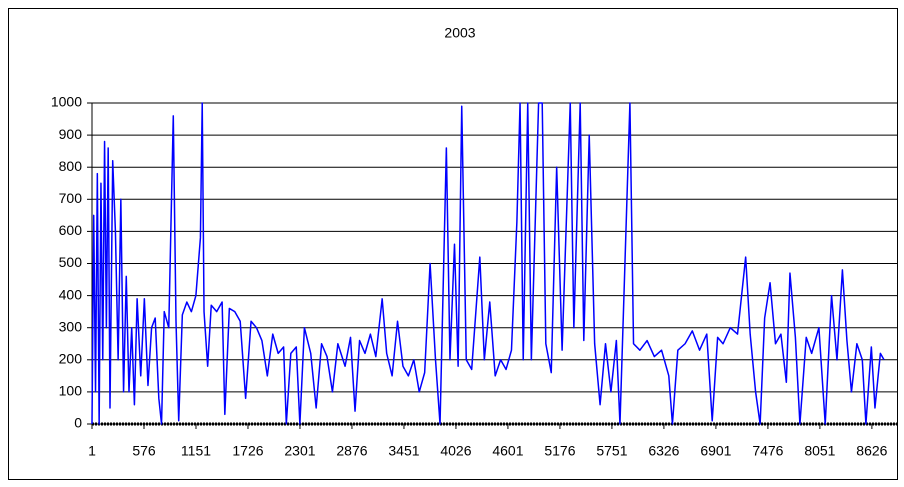  Describe the element at coordinates (71, 262) in the screenshot. I see `y-tick-label: 500` at that location.